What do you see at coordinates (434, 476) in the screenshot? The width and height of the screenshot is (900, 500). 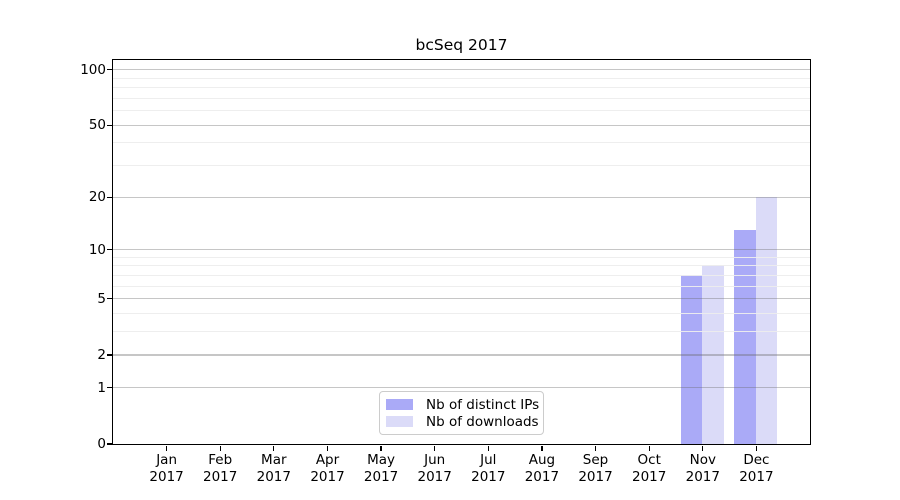 I see `x-tick-year-jun: 2017` at bounding box center [434, 476].